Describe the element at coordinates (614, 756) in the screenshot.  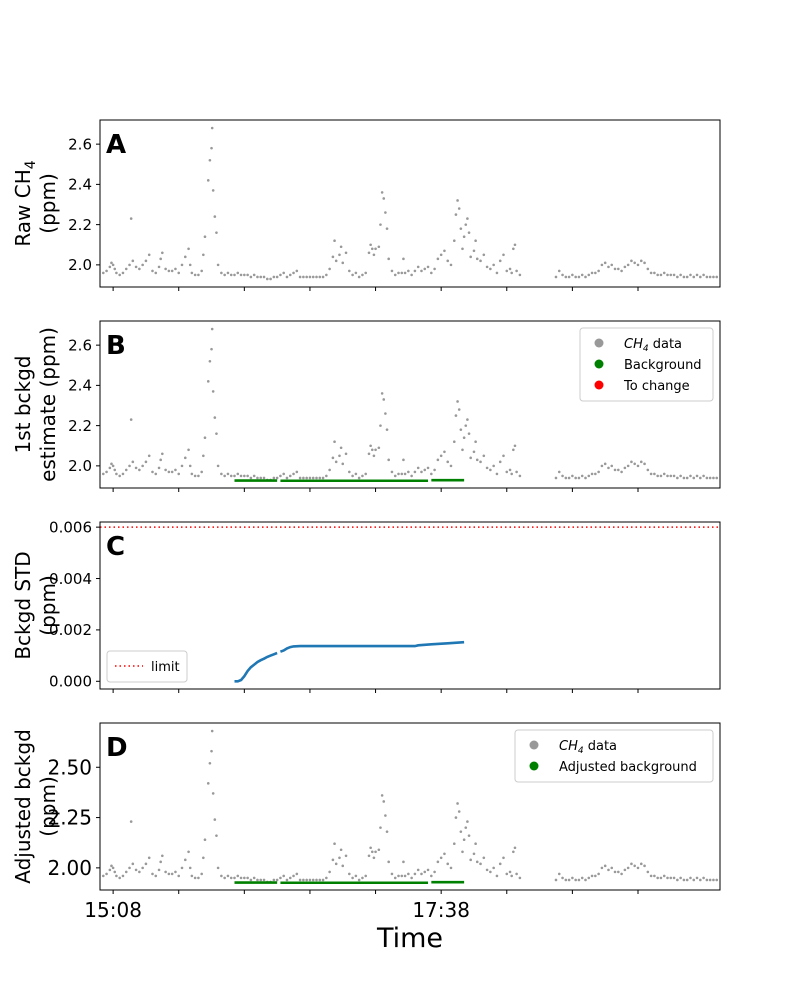
I see `legend: CH4 data Adjusted background` at that location.